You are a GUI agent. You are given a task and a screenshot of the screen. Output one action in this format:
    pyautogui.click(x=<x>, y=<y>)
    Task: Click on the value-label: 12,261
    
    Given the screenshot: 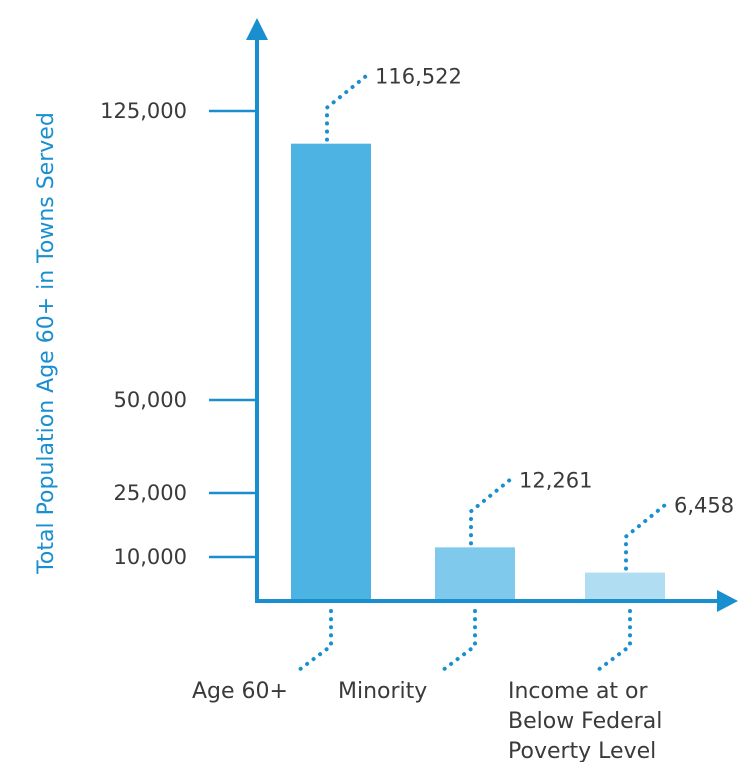 What is the action you would take?
    pyautogui.click(x=555, y=480)
    